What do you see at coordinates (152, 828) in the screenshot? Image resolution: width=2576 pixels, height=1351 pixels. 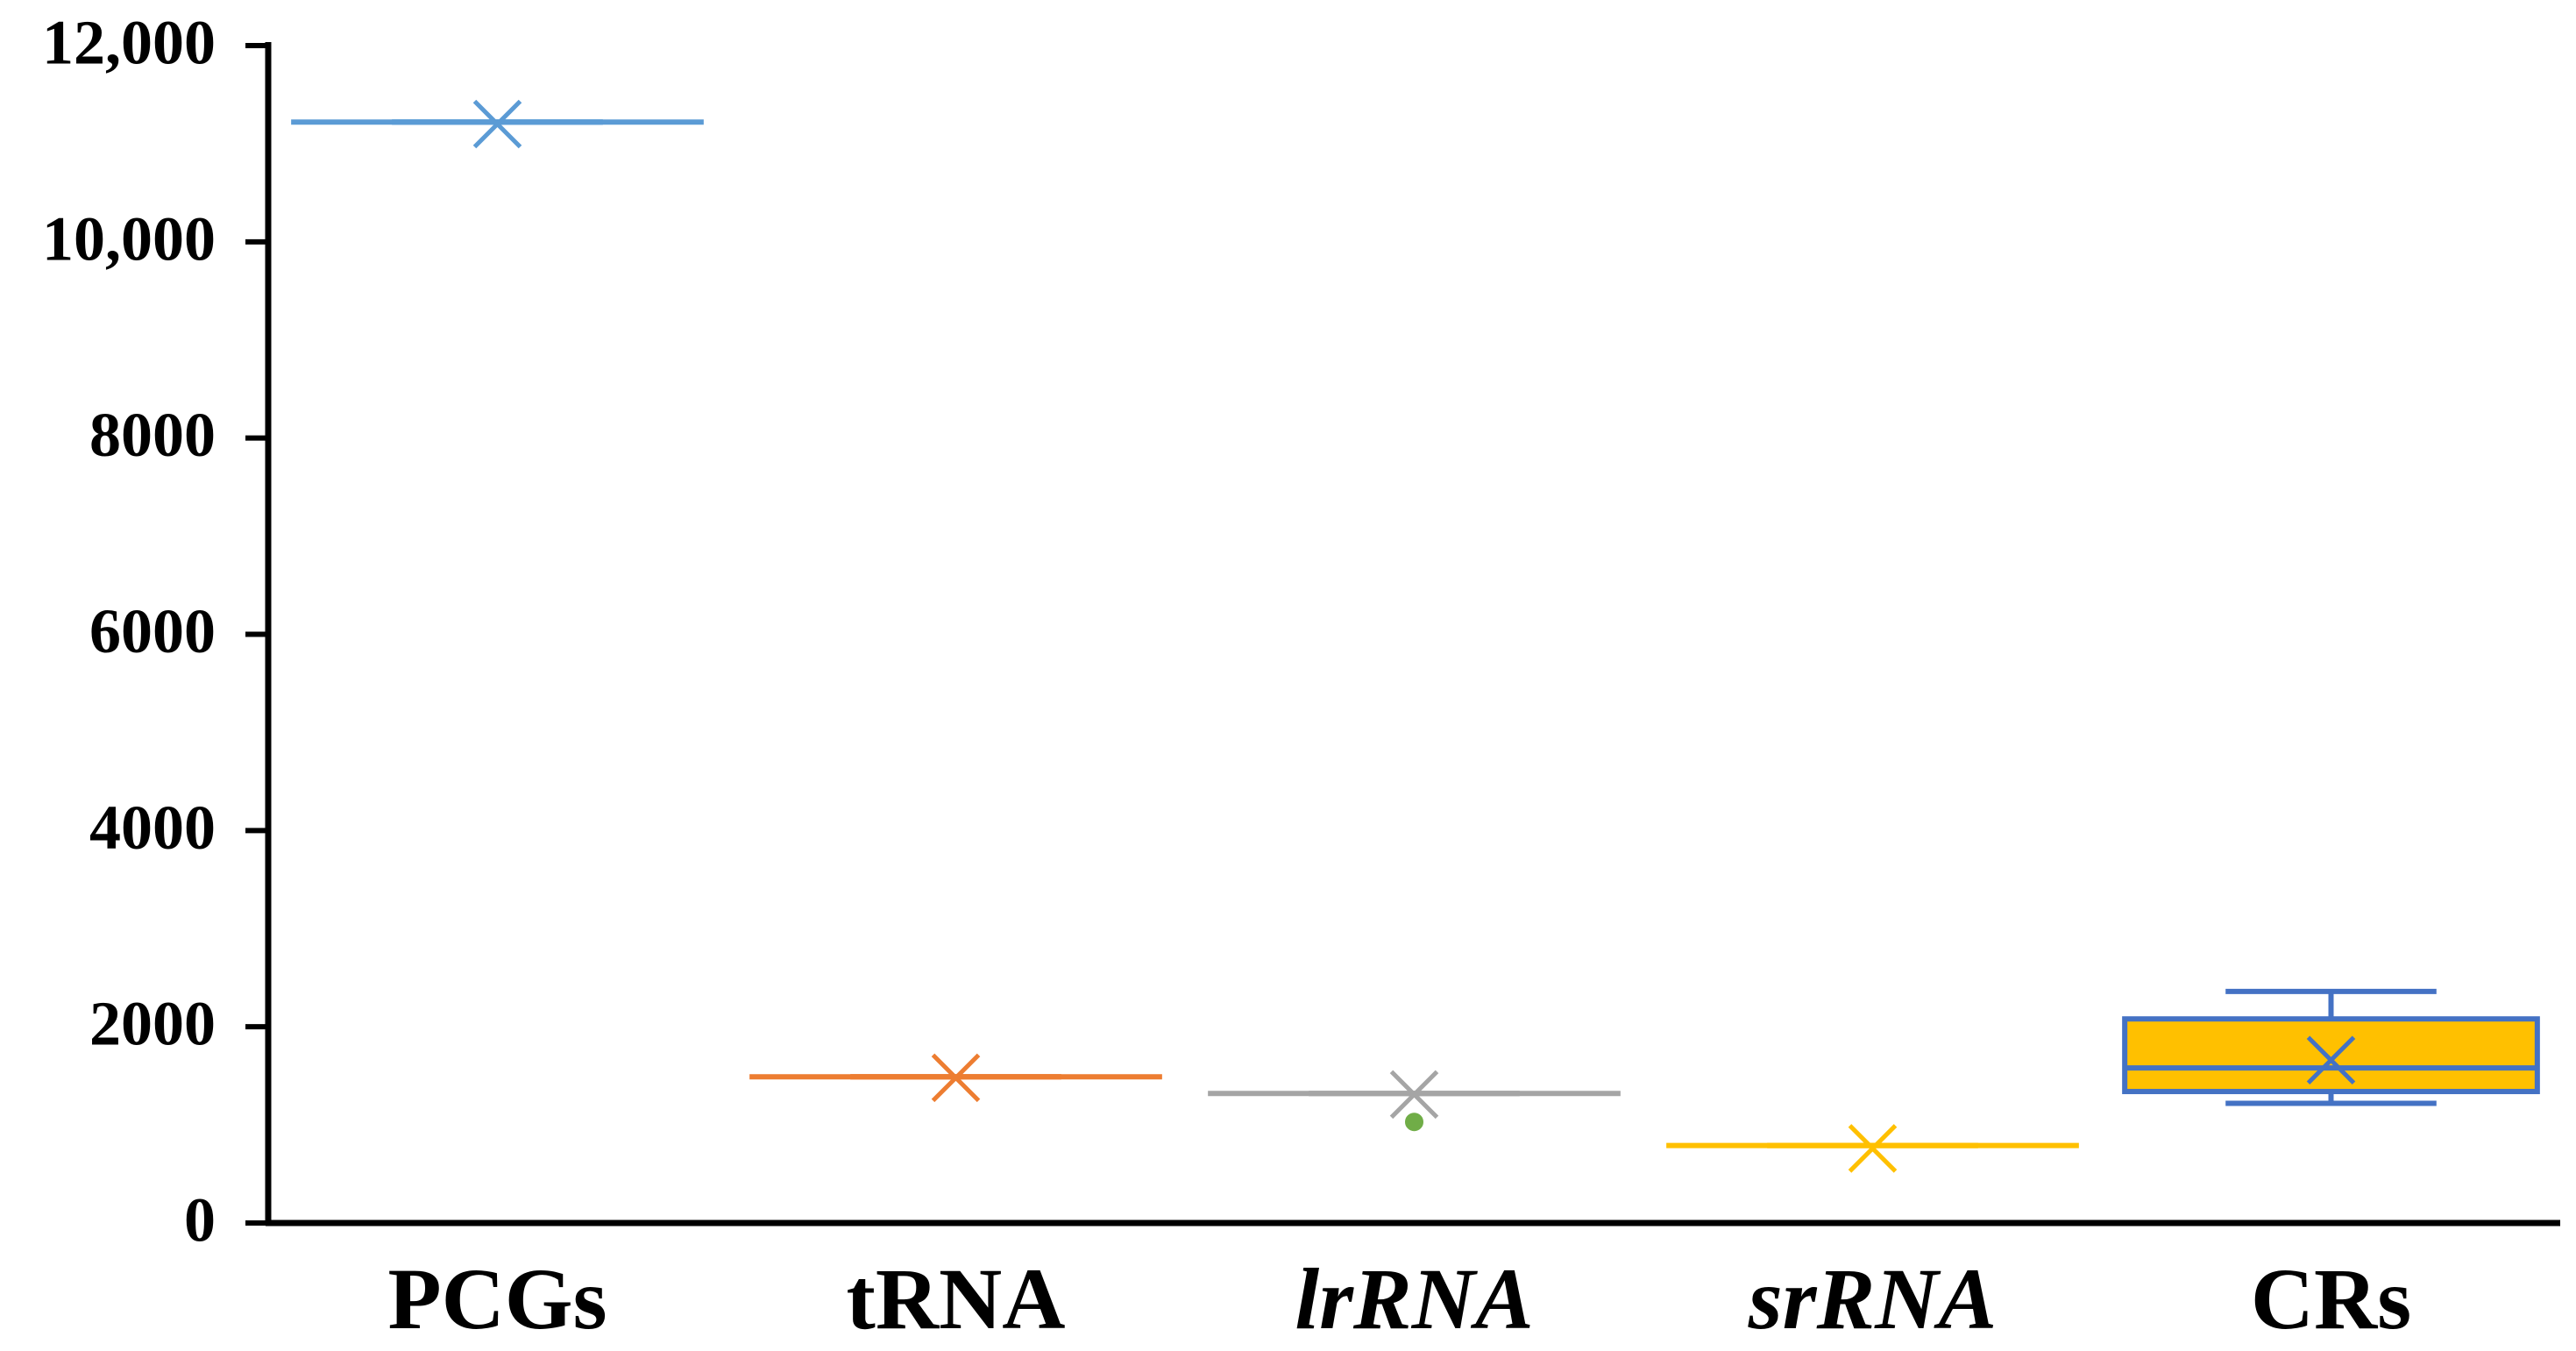 I see `y-tick-label: 4000` at bounding box center [152, 828].